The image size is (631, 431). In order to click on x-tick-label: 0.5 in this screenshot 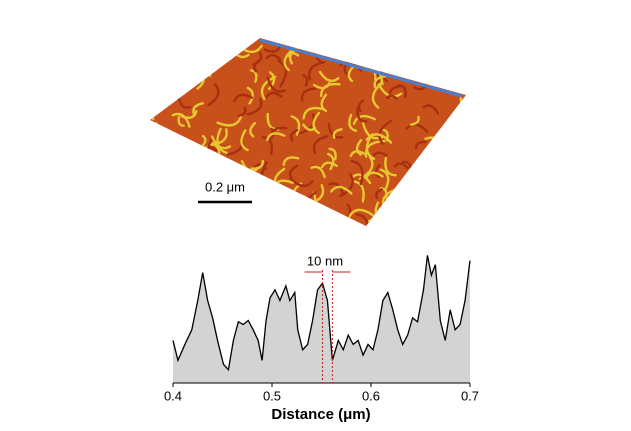, I will do `click(272, 395)`.